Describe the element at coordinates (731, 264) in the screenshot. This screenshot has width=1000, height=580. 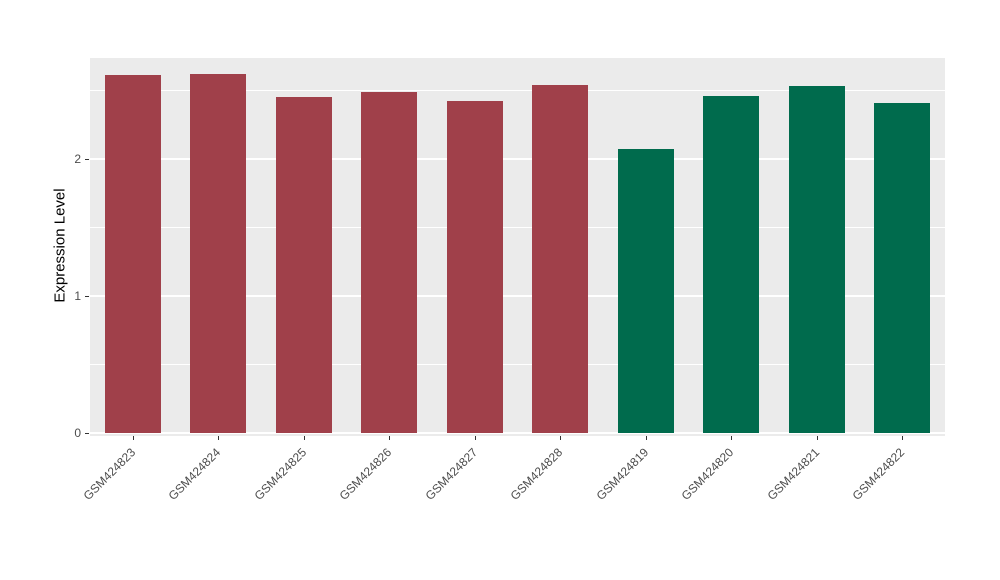
I see `bar-GSM424820` at that location.